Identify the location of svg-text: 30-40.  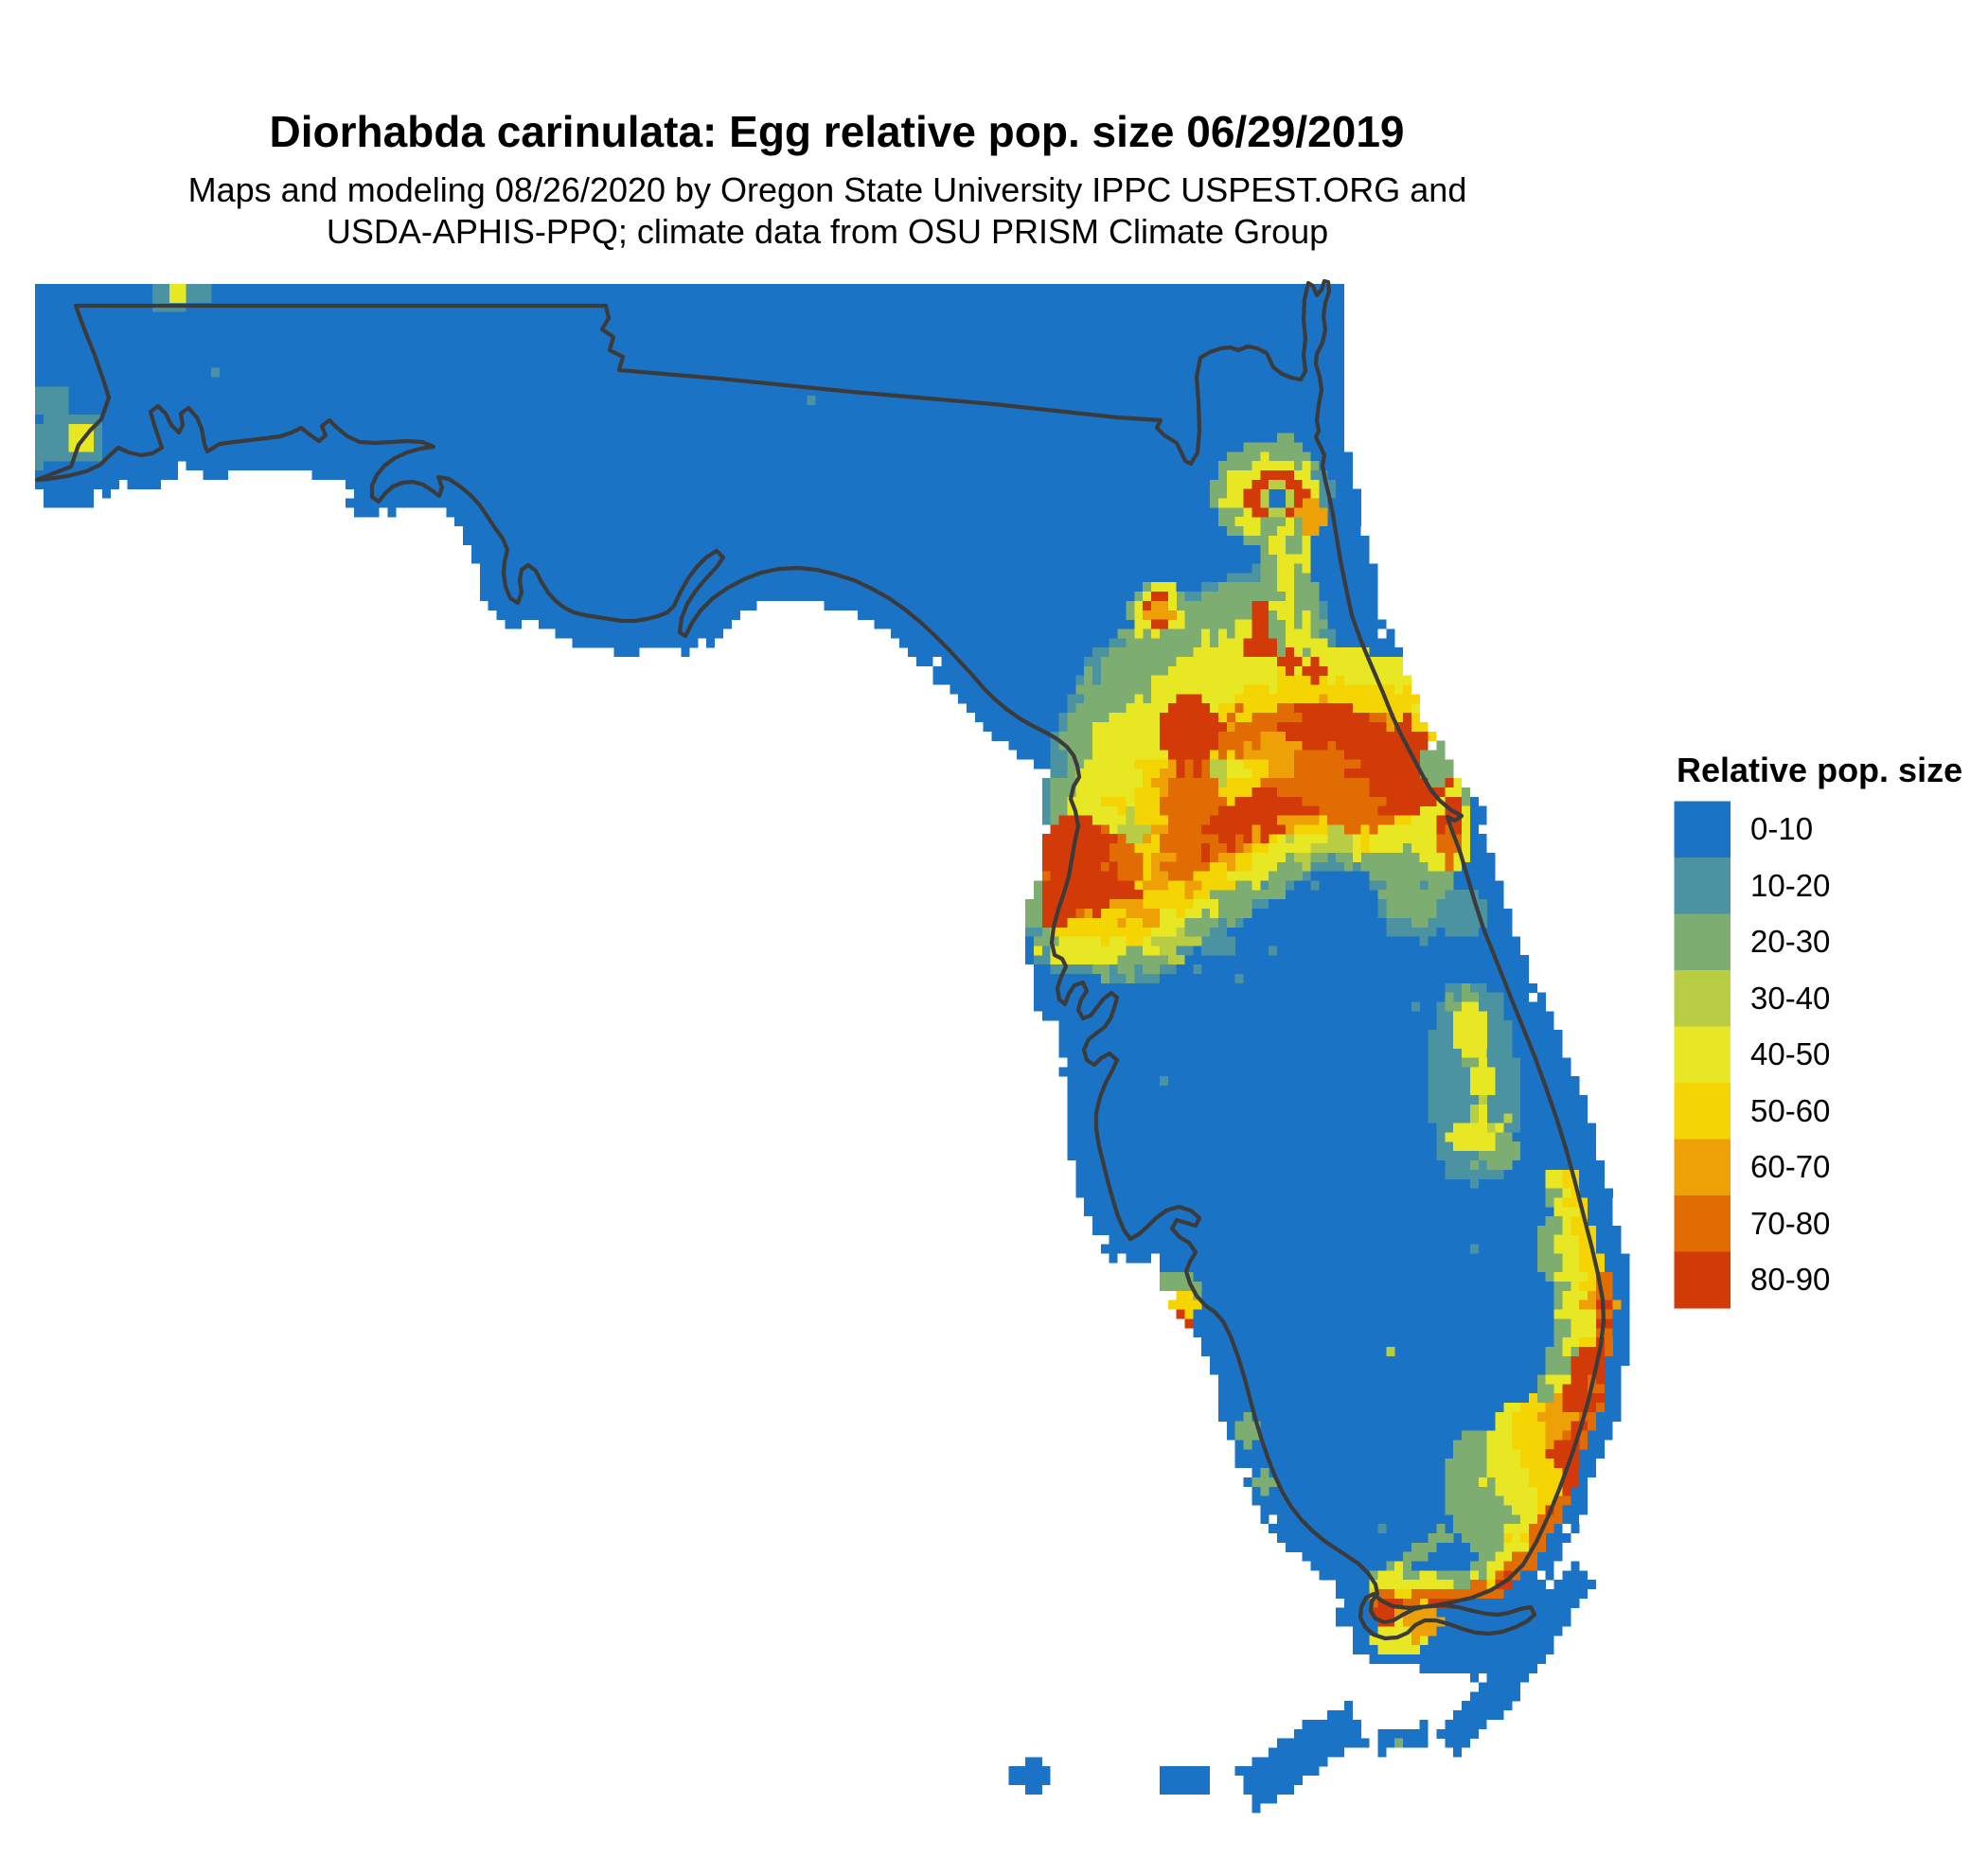
(1790, 998).